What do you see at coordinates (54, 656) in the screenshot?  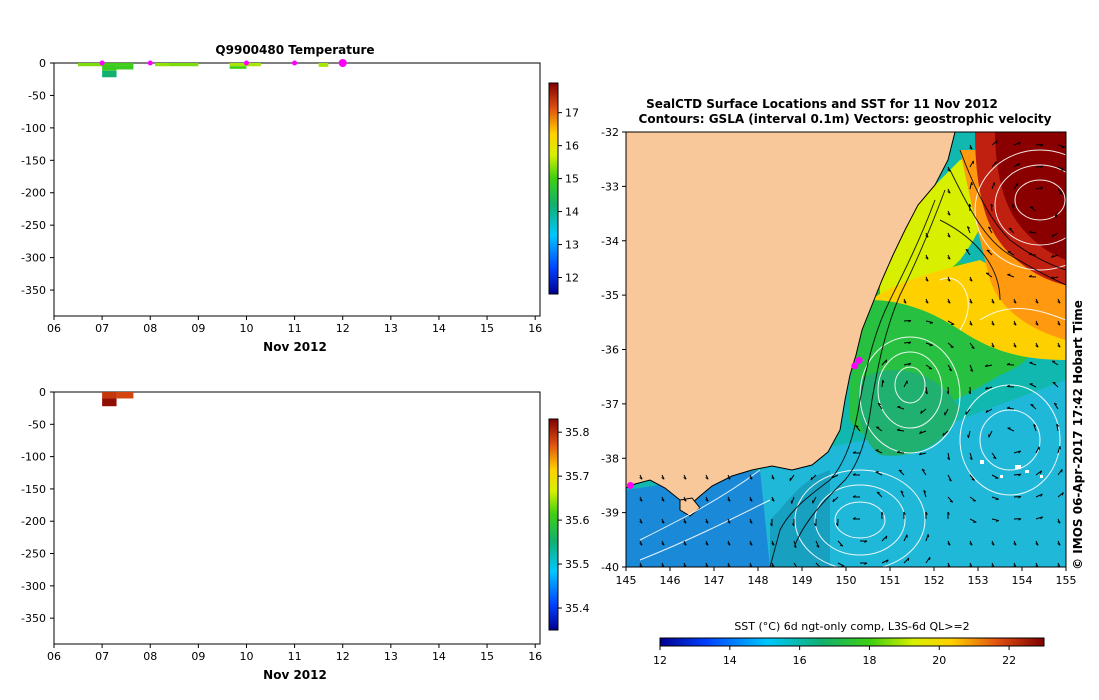 I see `x-tick-label: 06` at bounding box center [54, 656].